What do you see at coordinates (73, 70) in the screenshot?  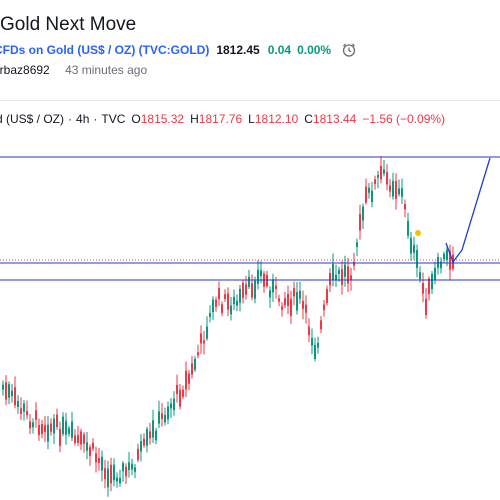 I see `author-row: arbaz8692 43 minutes ago` at bounding box center [73, 70].